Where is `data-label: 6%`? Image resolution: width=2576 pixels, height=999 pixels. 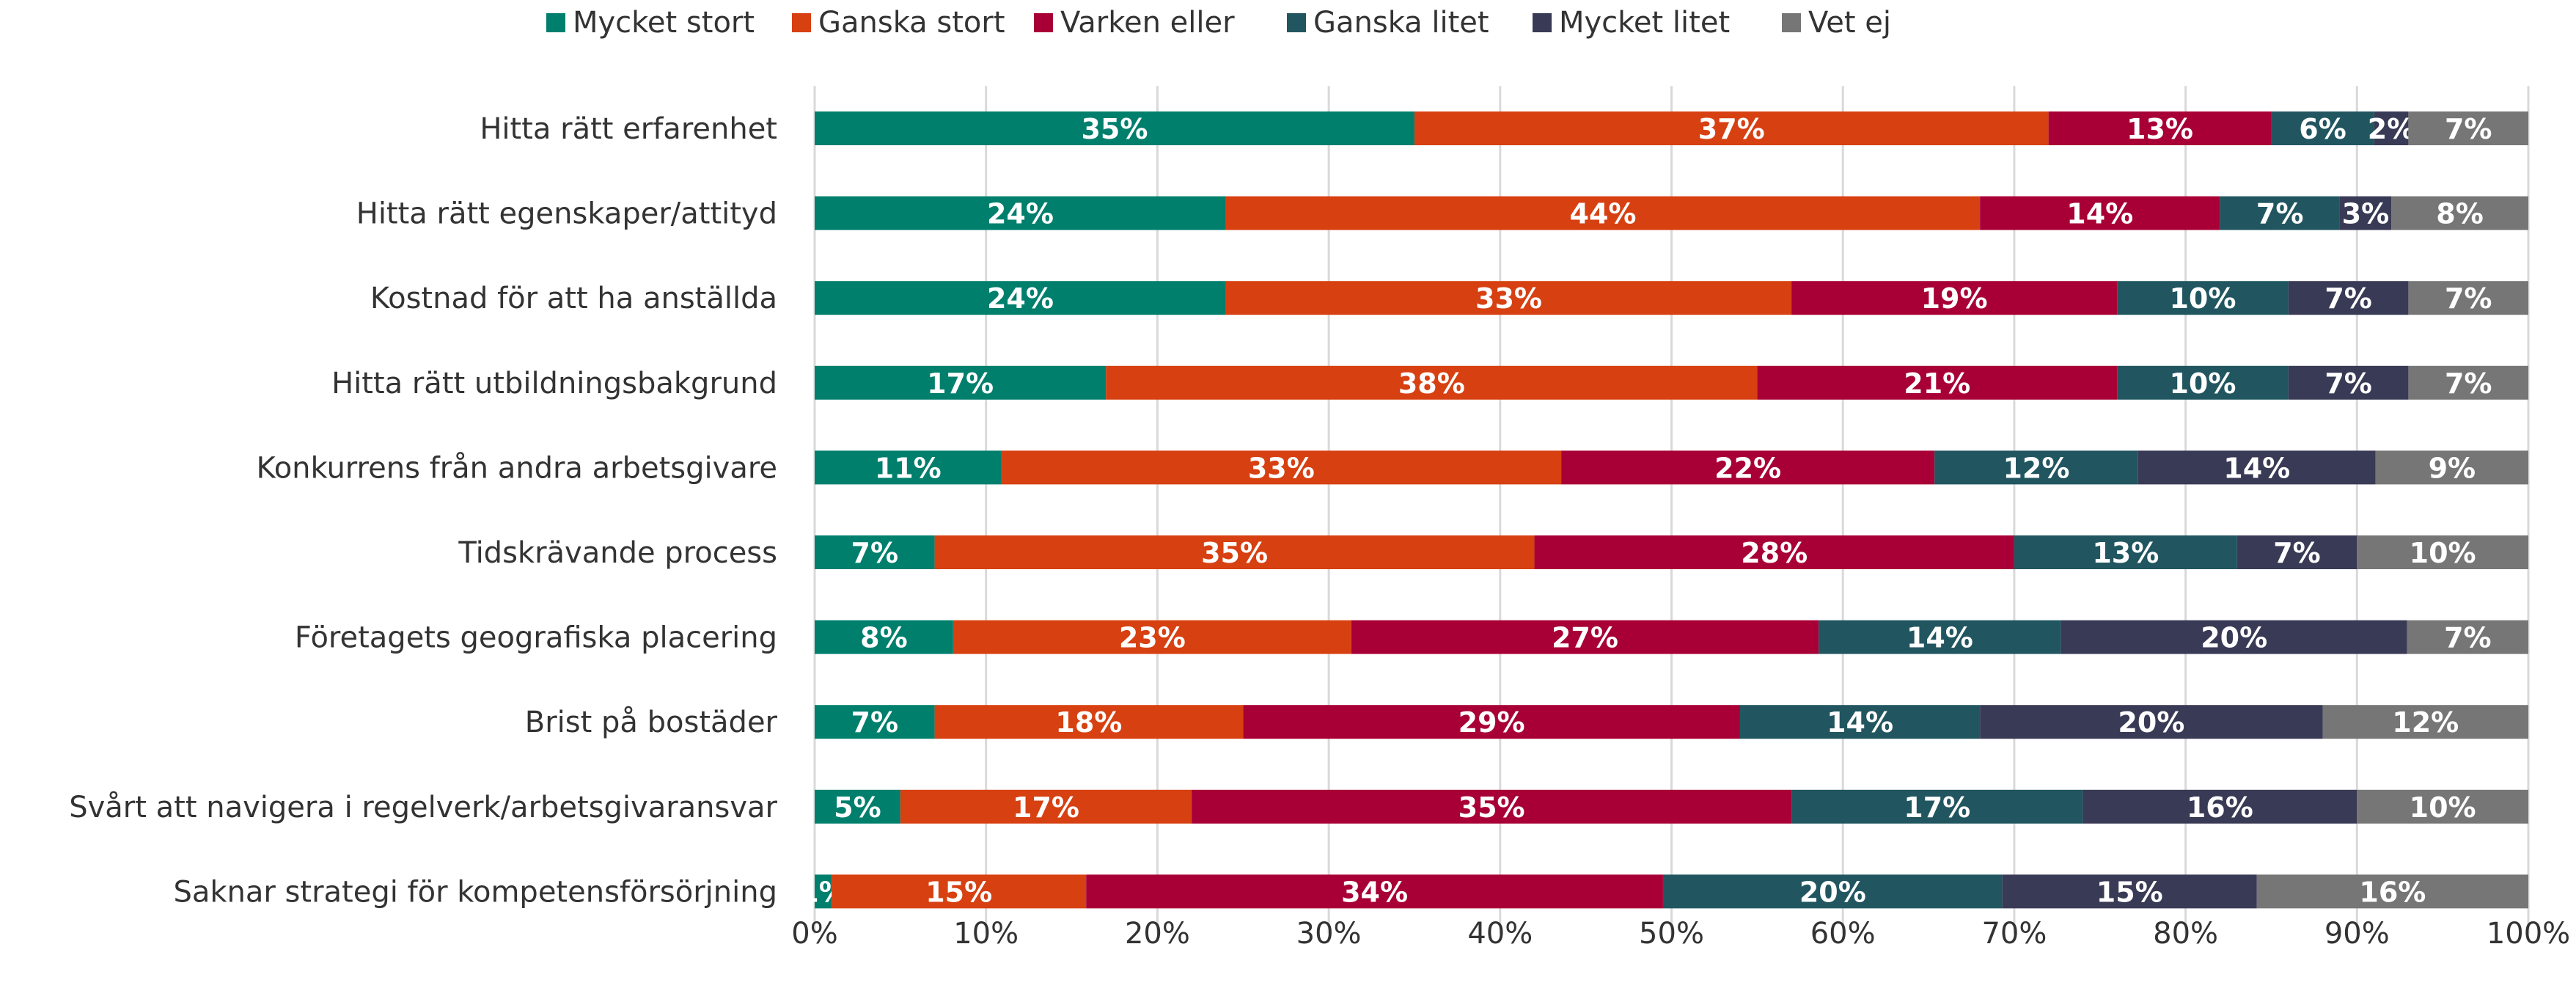 data-label: 6% is located at coordinates (2323, 129).